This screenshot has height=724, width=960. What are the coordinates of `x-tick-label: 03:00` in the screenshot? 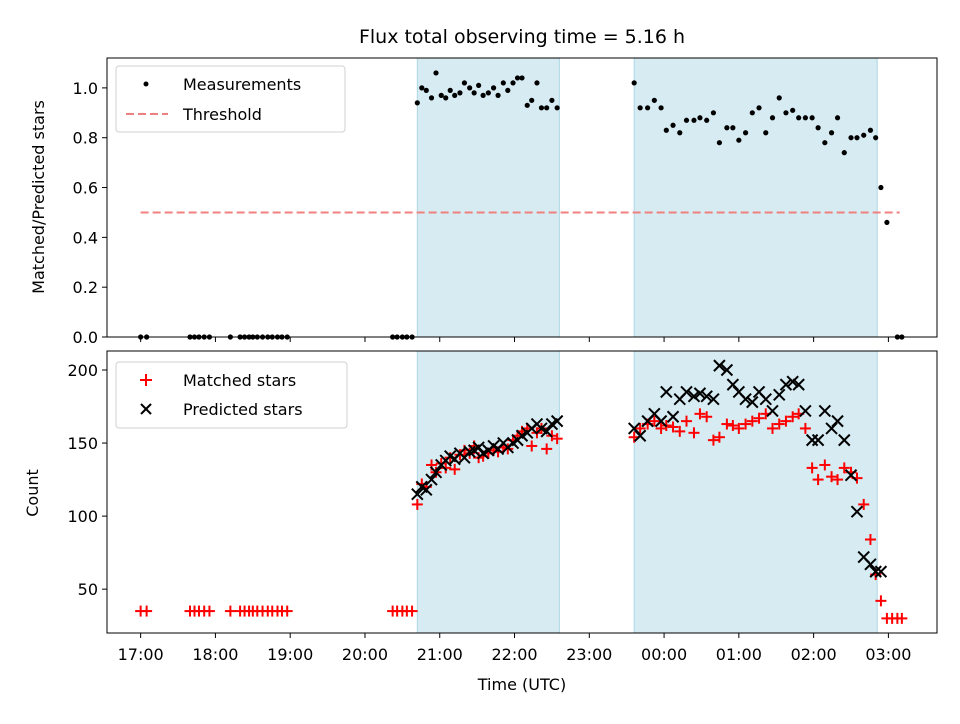 It's located at (888, 654).